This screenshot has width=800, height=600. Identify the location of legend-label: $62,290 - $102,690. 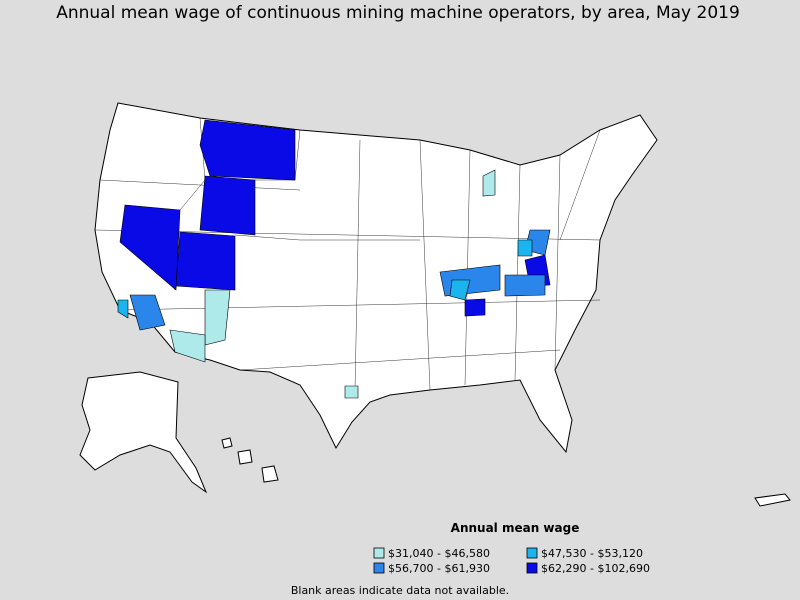
(595, 568).